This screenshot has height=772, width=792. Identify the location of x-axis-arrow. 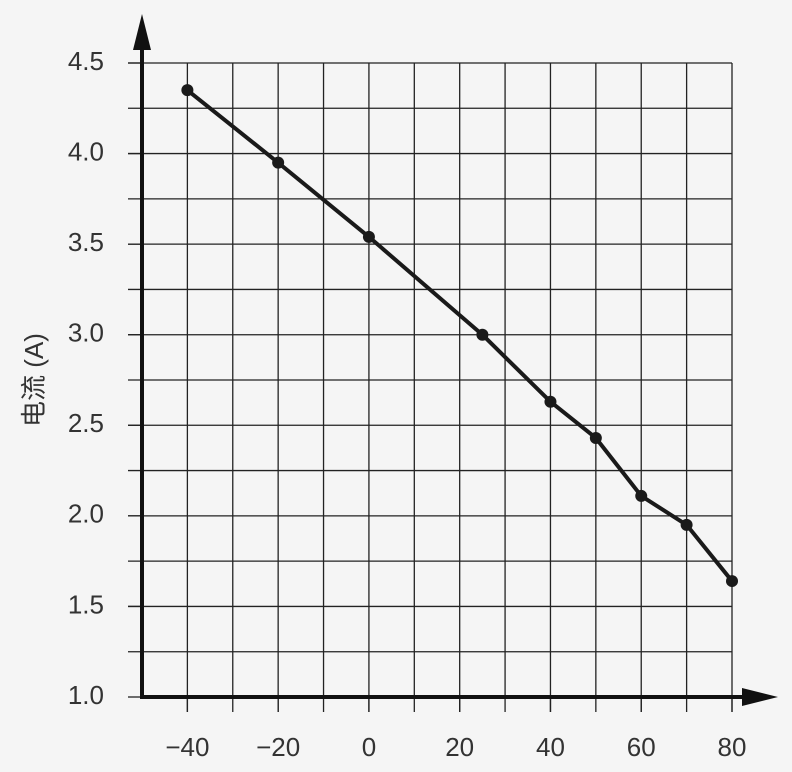
(760, 697).